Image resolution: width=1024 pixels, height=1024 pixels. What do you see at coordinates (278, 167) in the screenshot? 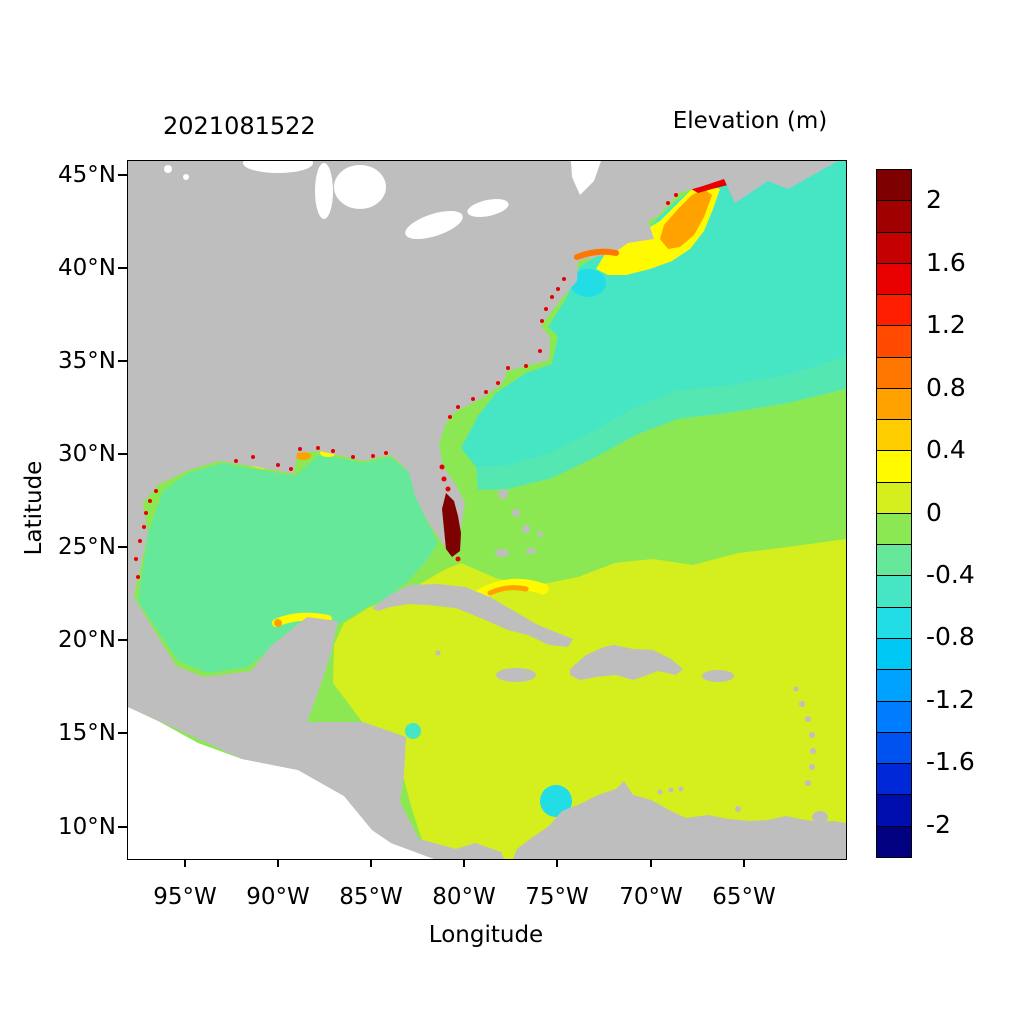
I see `lake-superior` at bounding box center [278, 167].